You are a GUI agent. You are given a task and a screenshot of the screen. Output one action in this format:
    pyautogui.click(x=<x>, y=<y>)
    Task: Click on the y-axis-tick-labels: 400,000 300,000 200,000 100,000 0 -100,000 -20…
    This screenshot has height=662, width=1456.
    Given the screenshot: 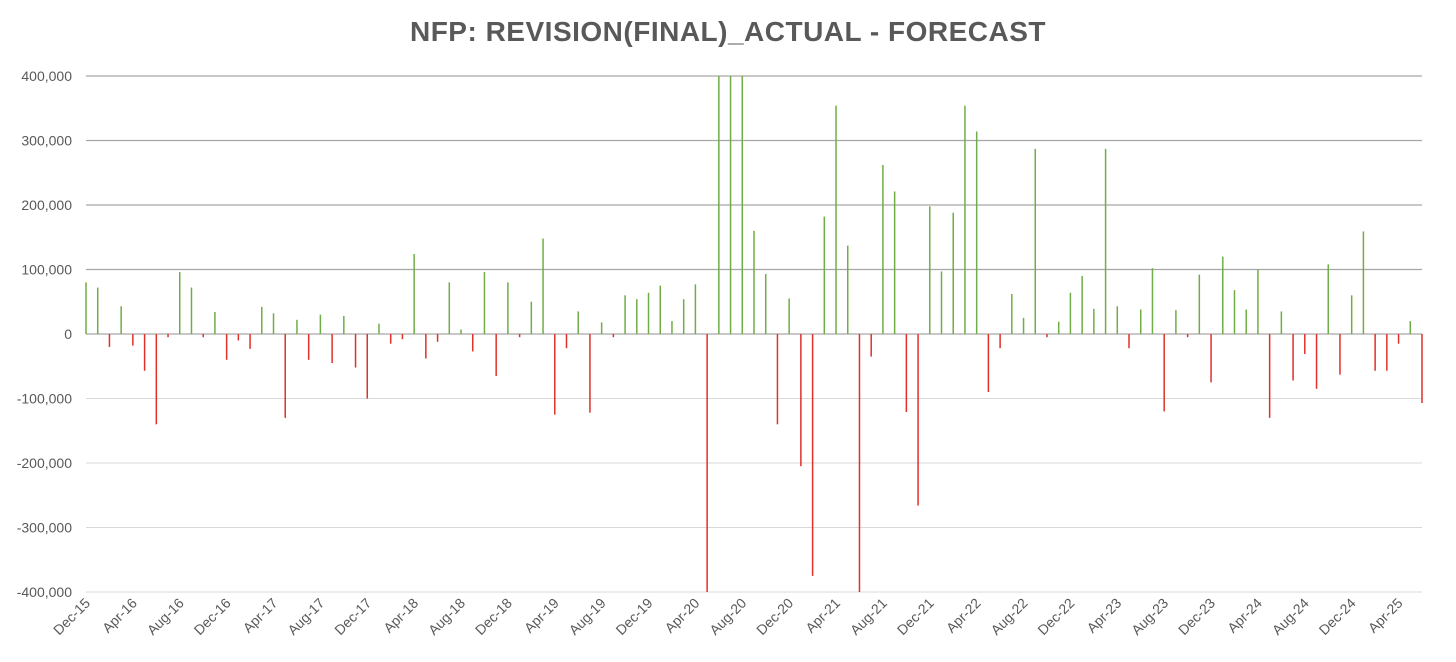 What is the action you would take?
    pyautogui.click(x=44, y=334)
    